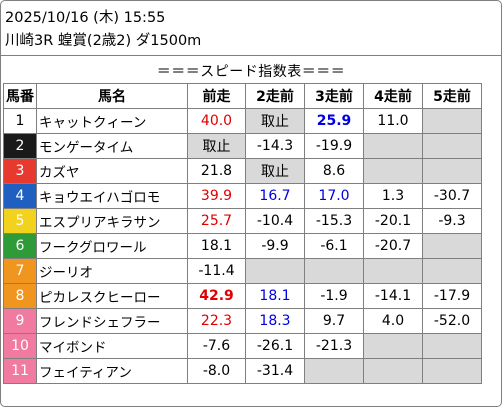 The height and width of the screenshot is (407, 502). I want to click on col-header-2back: 2走前, so click(275, 96).